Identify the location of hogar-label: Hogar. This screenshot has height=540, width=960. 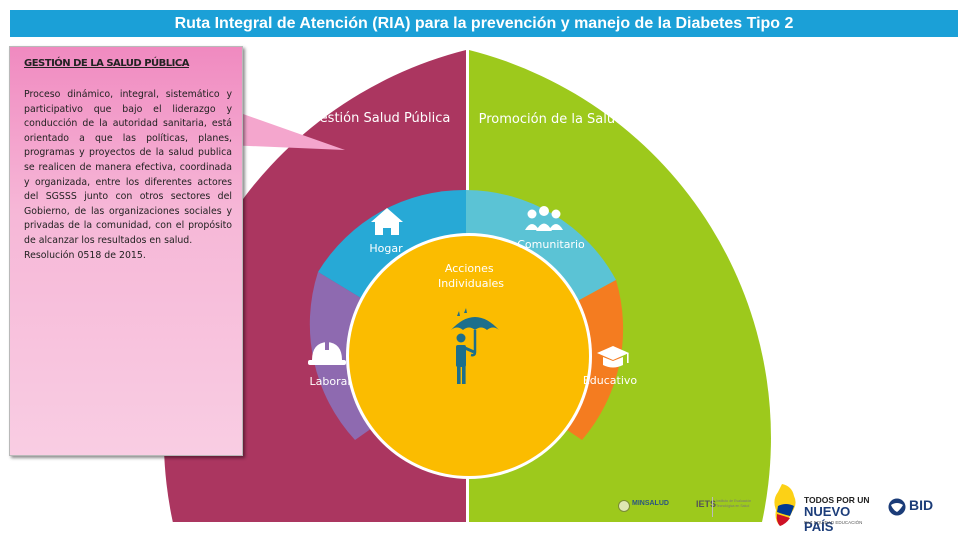
(386, 248).